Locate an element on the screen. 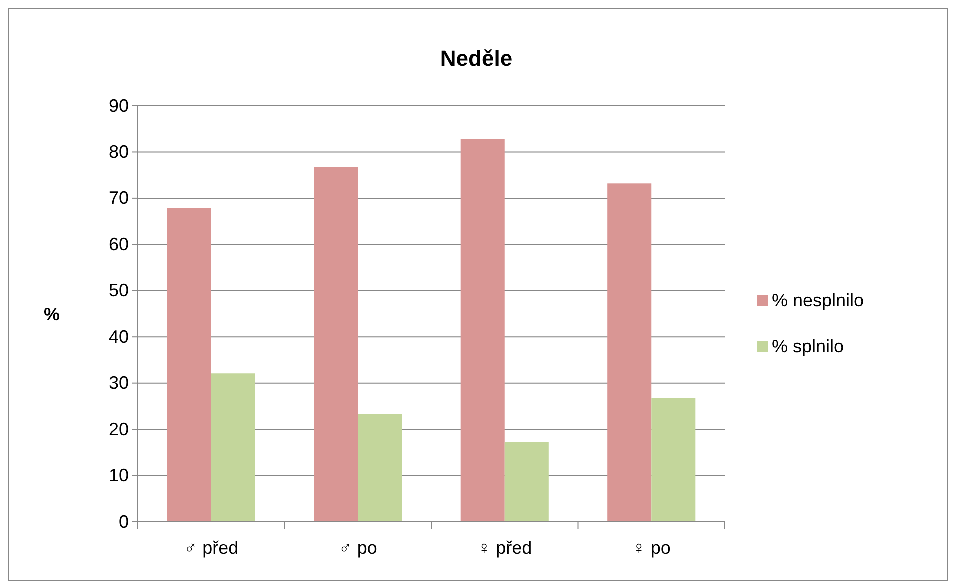  y-tick-label: 90 is located at coordinates (118, 106).